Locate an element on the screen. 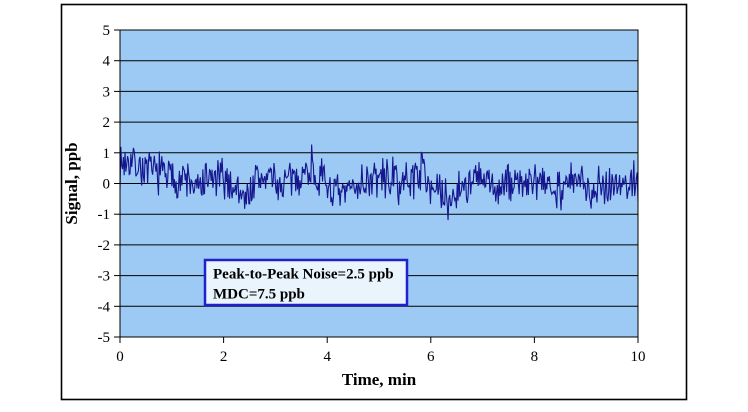  y-tick-label: 5 is located at coordinates (107, 31).